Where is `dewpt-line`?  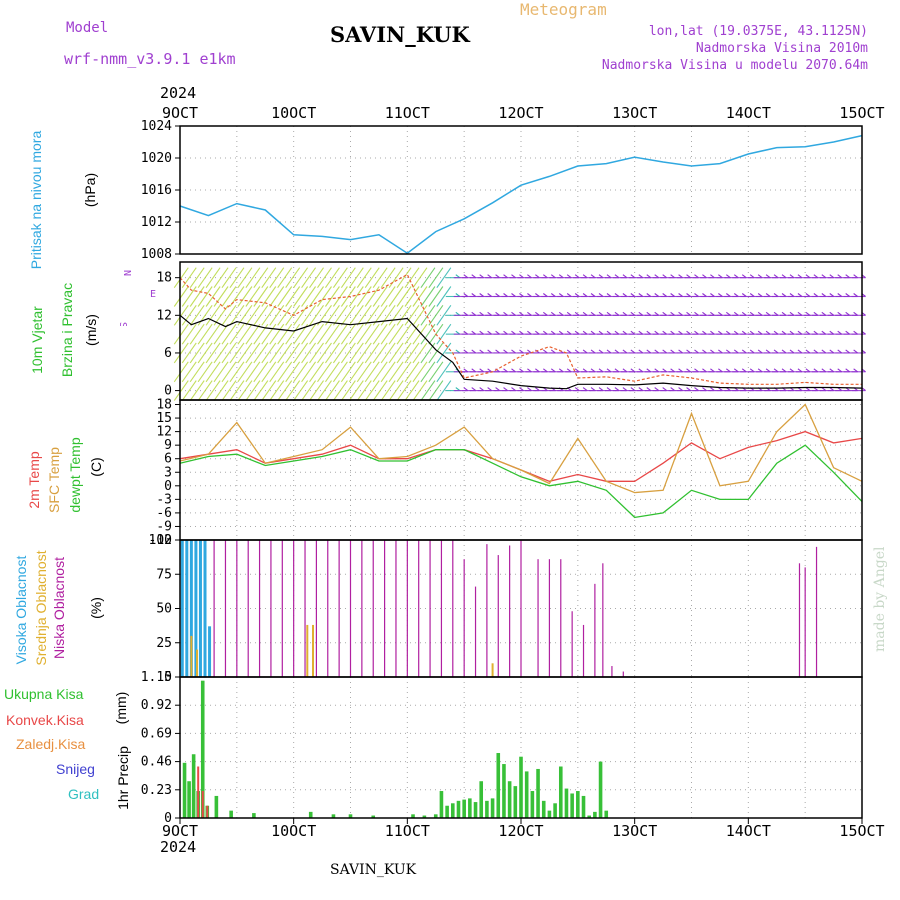
dewpt-line is located at coordinates (521, 481).